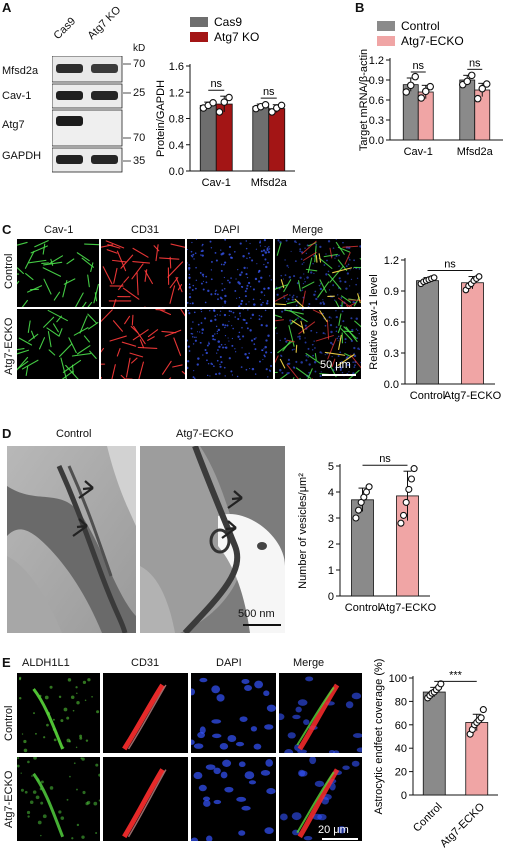  What do you see at coordinates (20, 71) in the screenshot?
I see `blot-label-mfsd2a: Mfsd2a` at bounding box center [20, 71].